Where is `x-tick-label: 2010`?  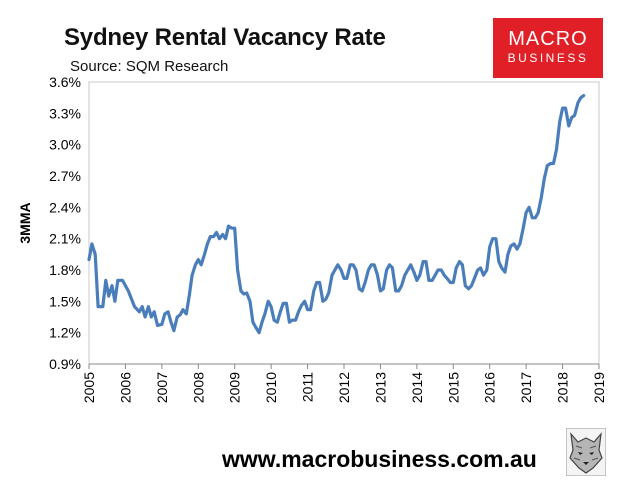 x-tick-label: 2010 is located at coordinates (271, 387).